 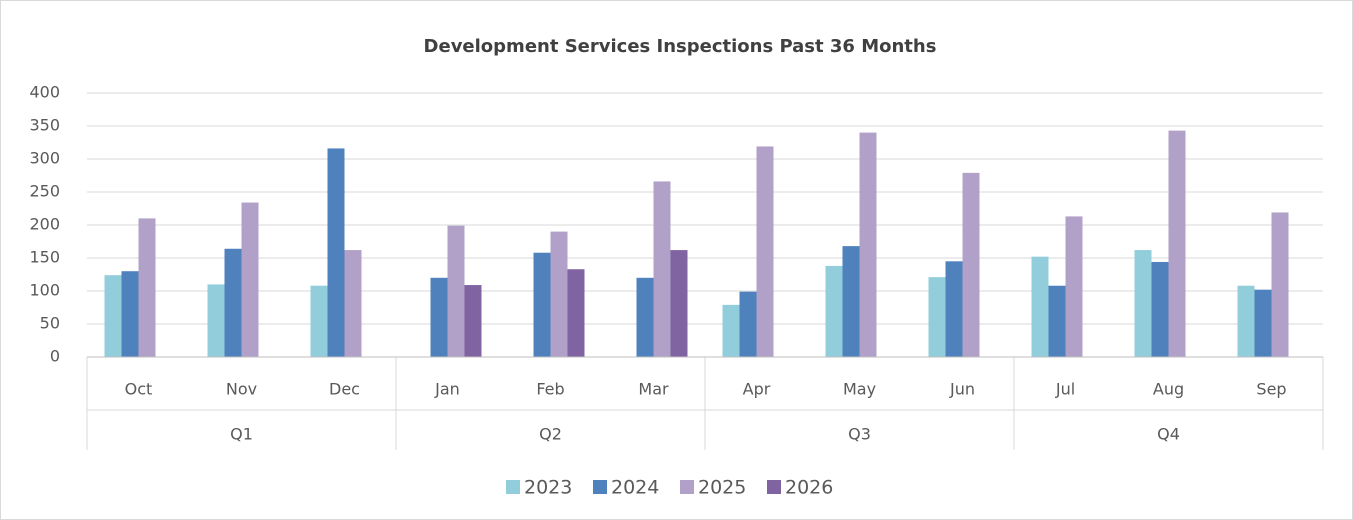 I want to click on x-tick-label: May, so click(x=859, y=389).